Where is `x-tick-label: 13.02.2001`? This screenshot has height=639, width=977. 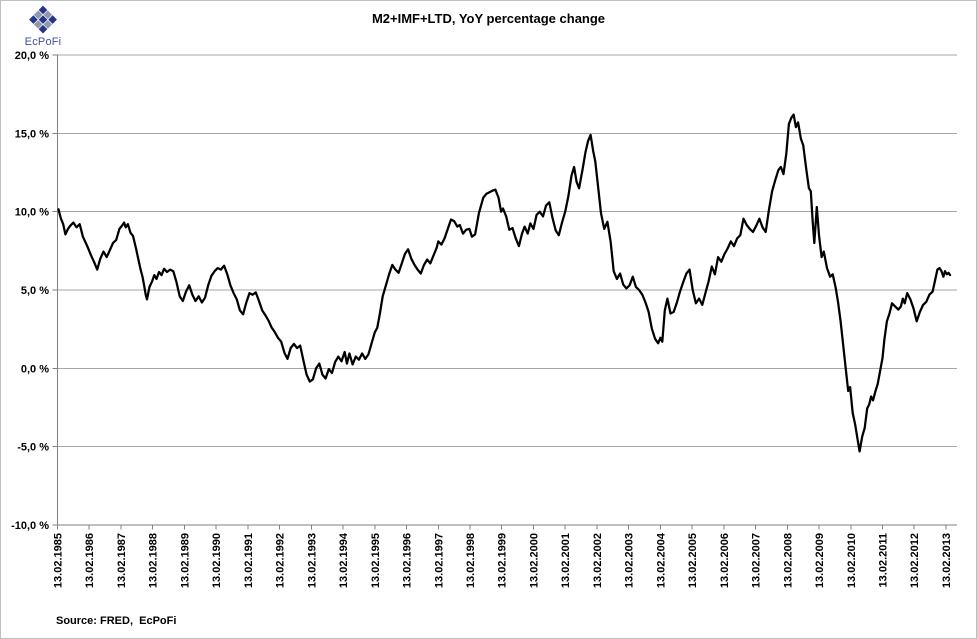 x-tick-label: 13.02.2001 is located at coordinates (566, 560).